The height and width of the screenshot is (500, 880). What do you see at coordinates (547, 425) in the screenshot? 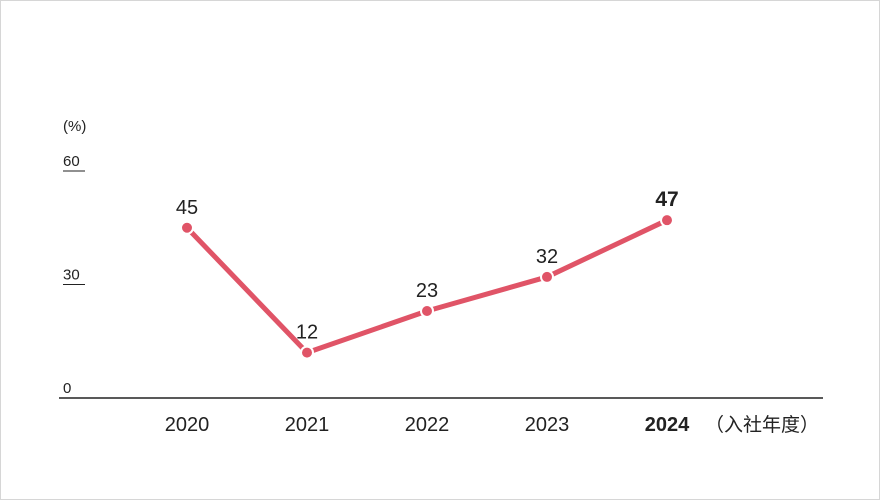
I see `x-tick-label: 2023` at bounding box center [547, 425].